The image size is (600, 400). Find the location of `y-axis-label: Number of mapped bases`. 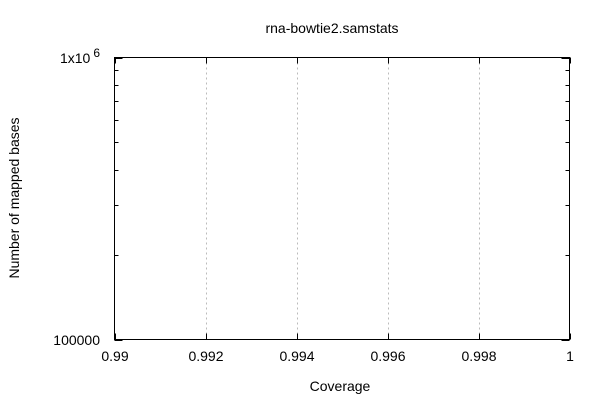

y-axis-label: Number of mapped bases is located at coordinates (14, 197).